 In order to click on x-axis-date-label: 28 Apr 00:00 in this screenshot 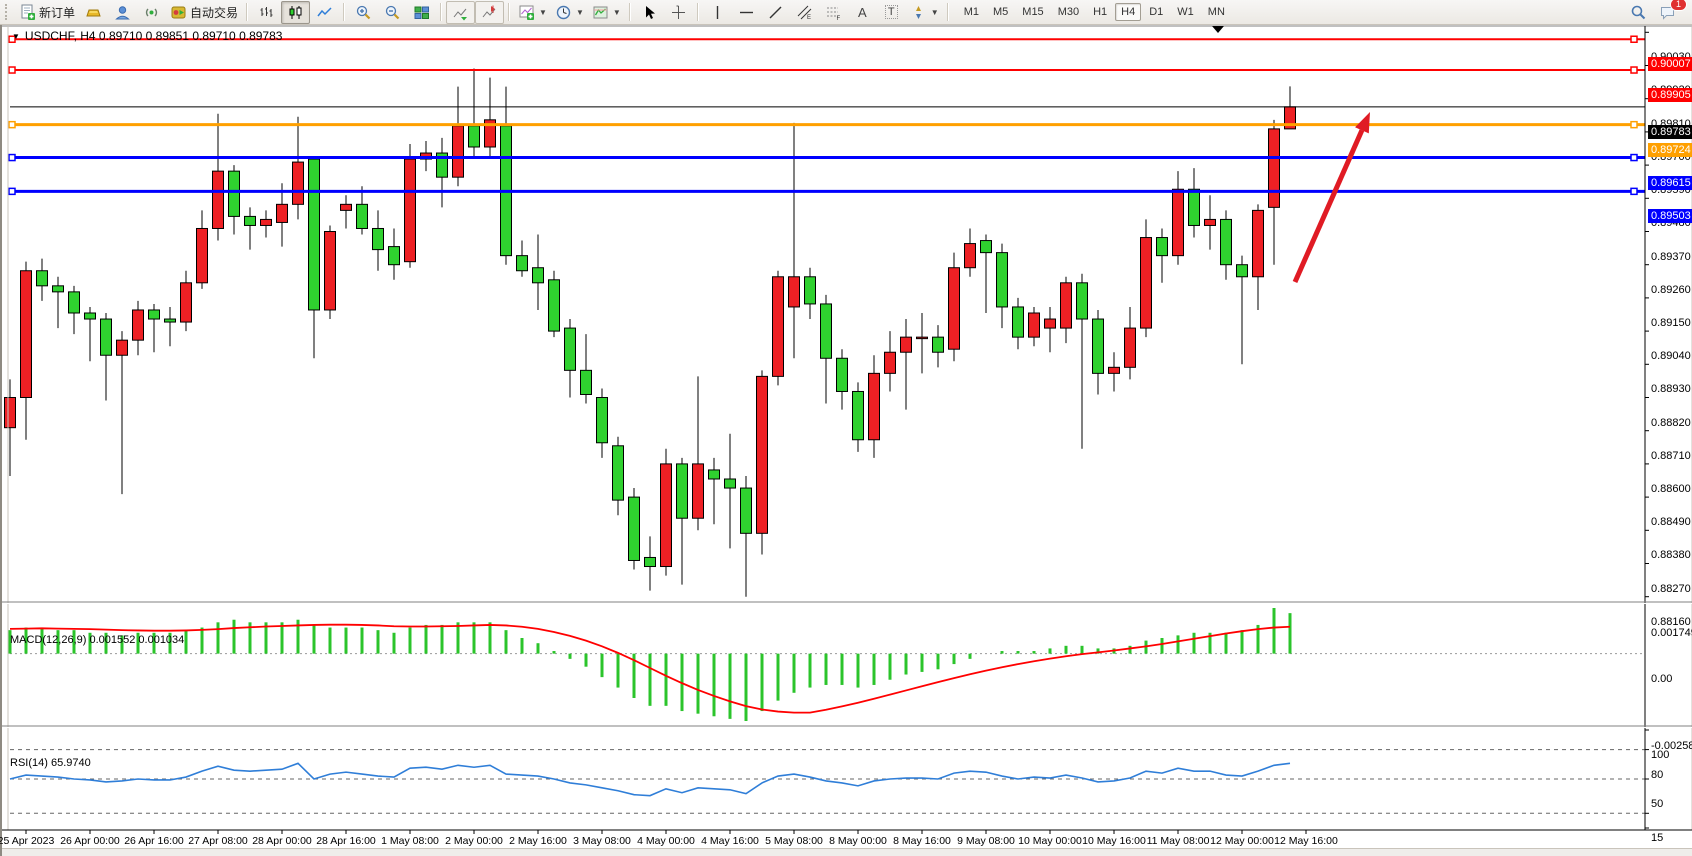, I will do `click(282, 841)`.